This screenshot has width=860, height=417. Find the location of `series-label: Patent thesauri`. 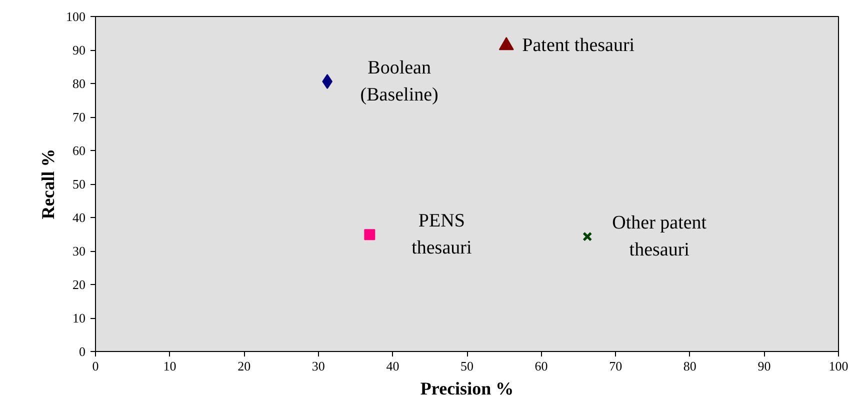

series-label: Patent thesauri is located at coordinates (578, 45).